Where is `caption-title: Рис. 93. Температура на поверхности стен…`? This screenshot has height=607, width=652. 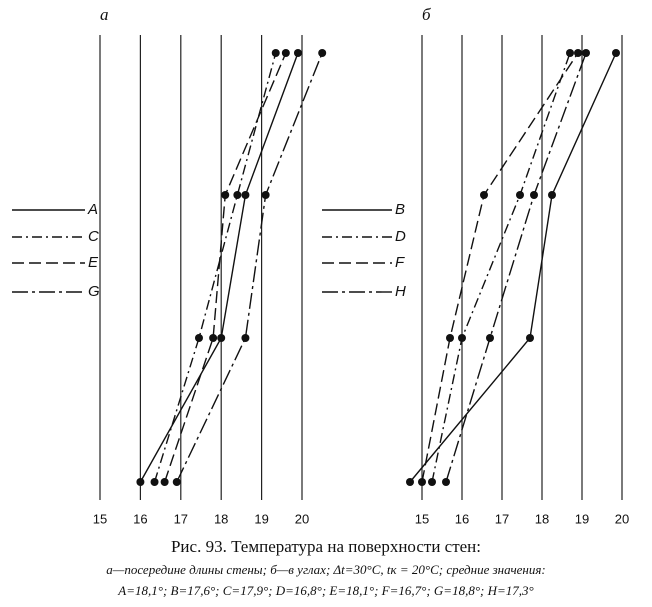 caption-title: Рис. 93. Температура на поверхности стен… is located at coordinates (326, 546).